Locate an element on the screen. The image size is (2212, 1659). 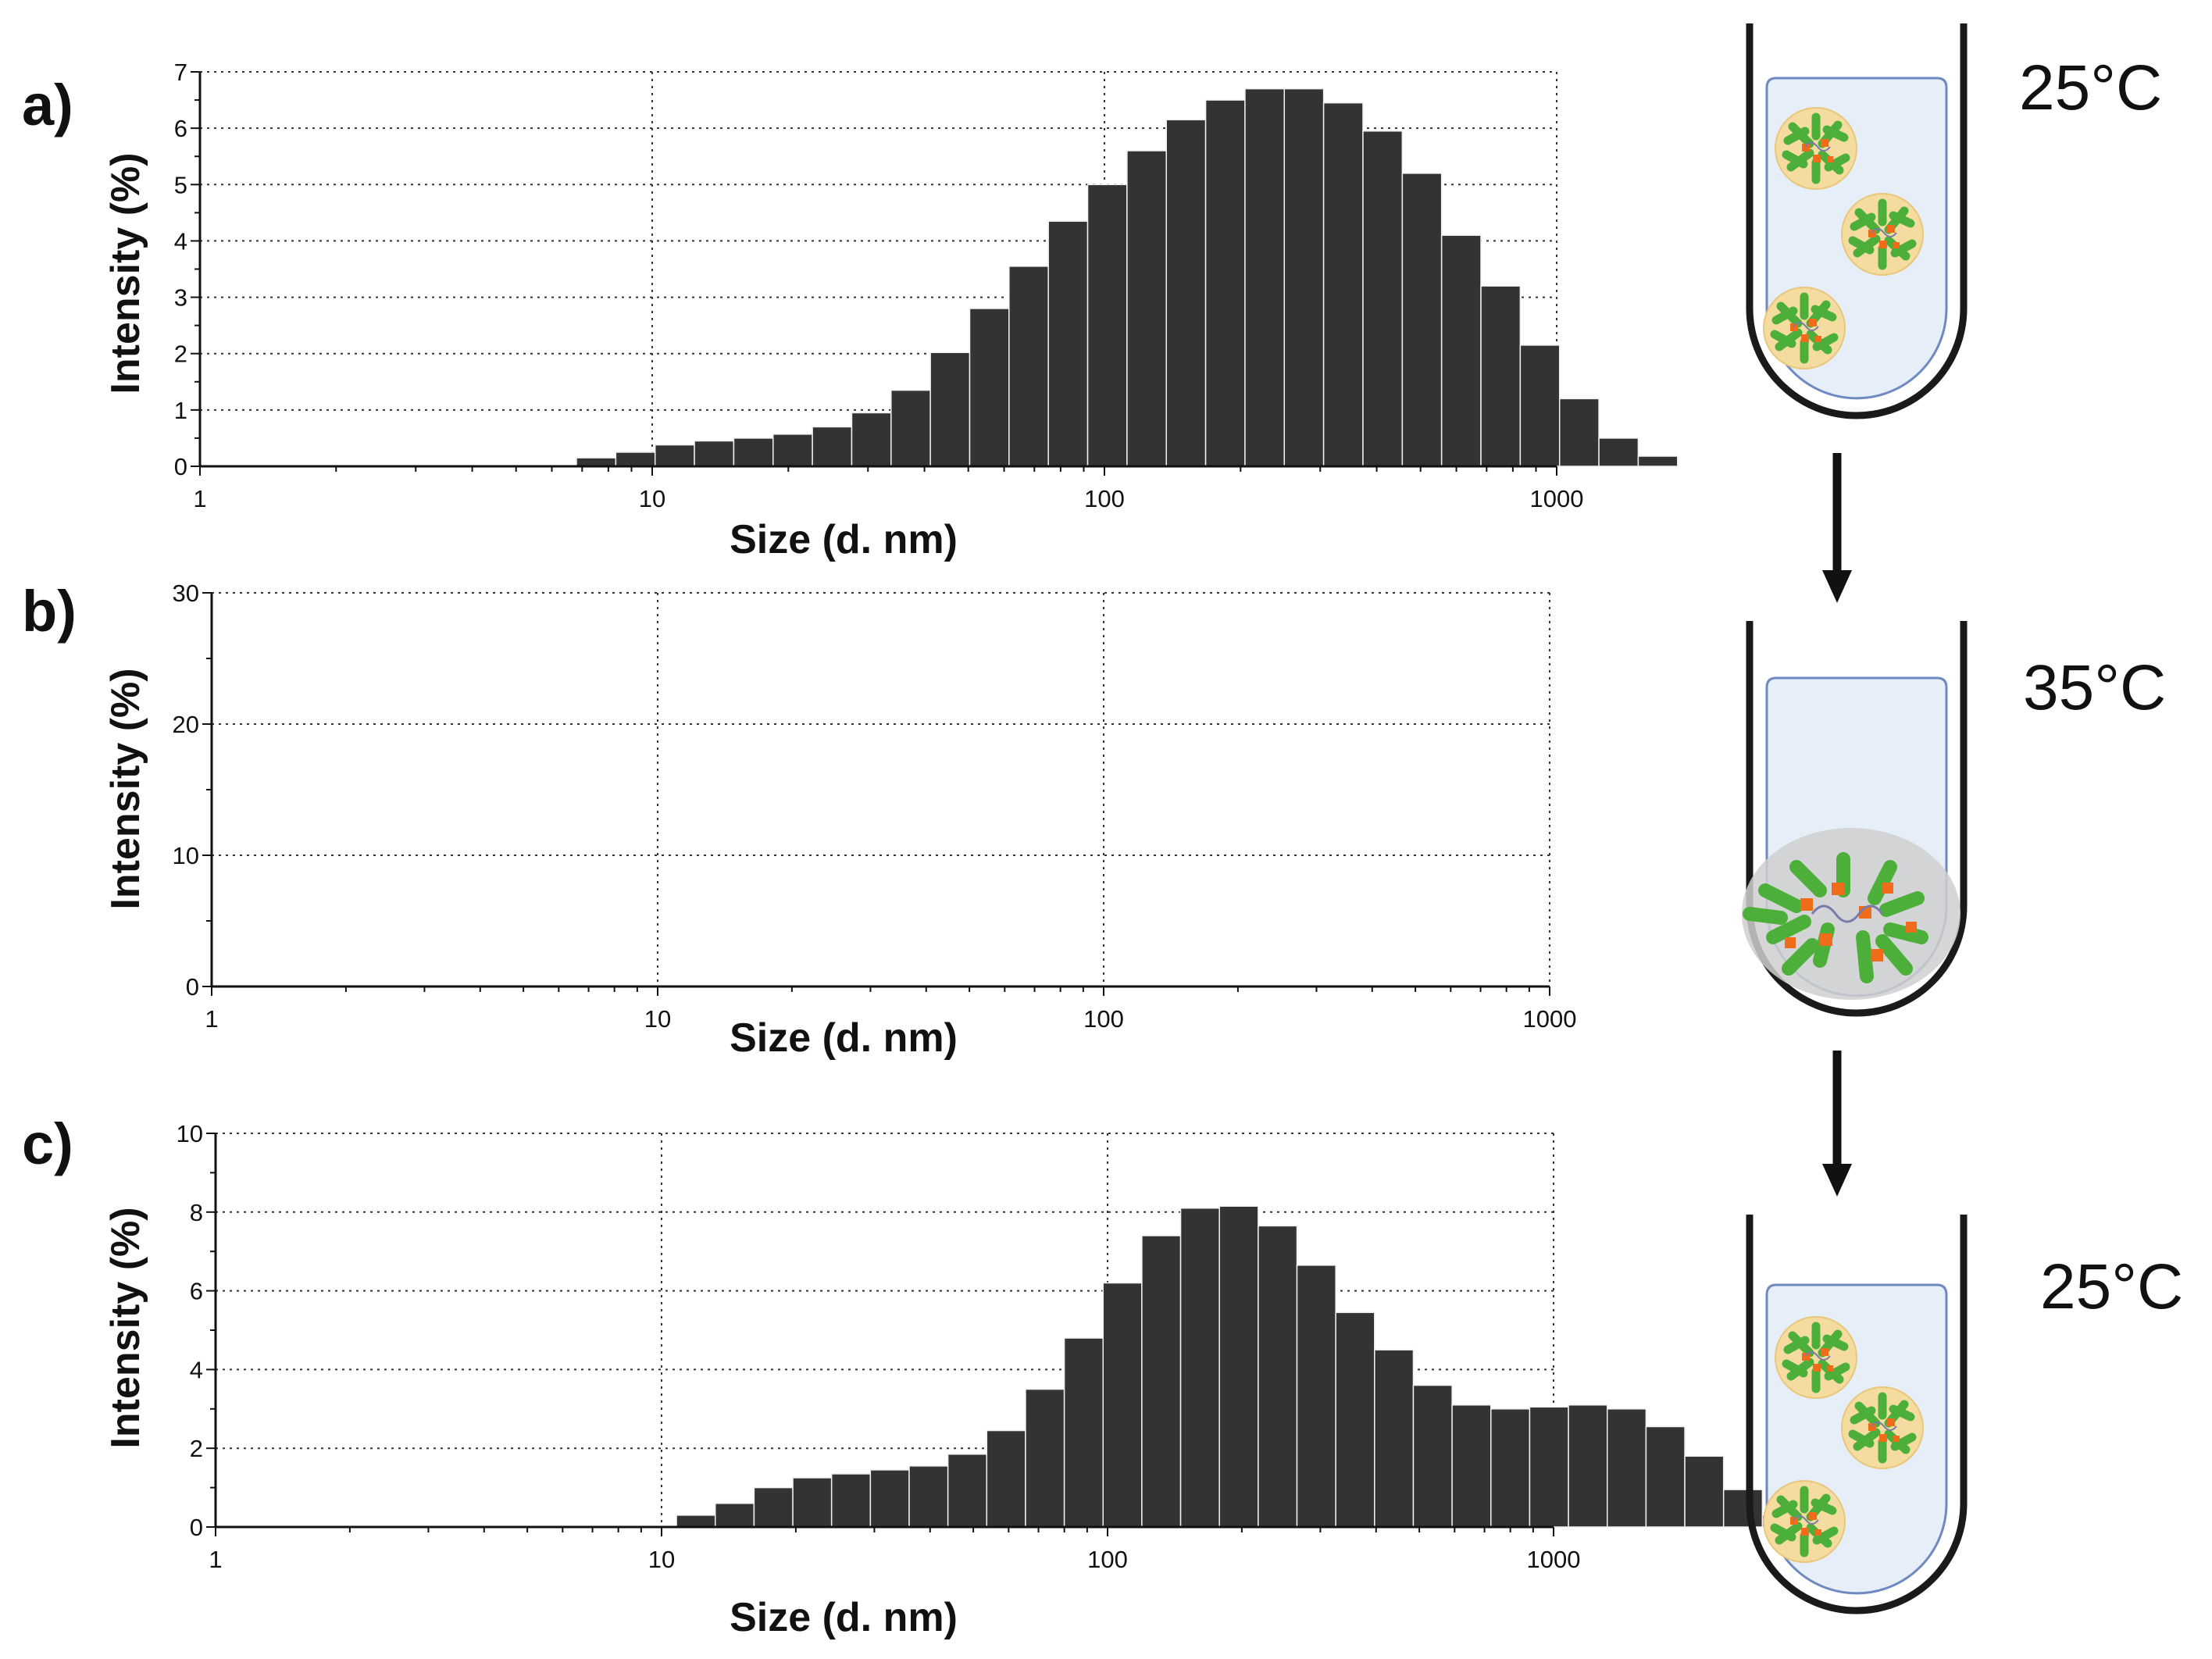
x-axis-title-a: Size (d. nm) is located at coordinates (844, 539).